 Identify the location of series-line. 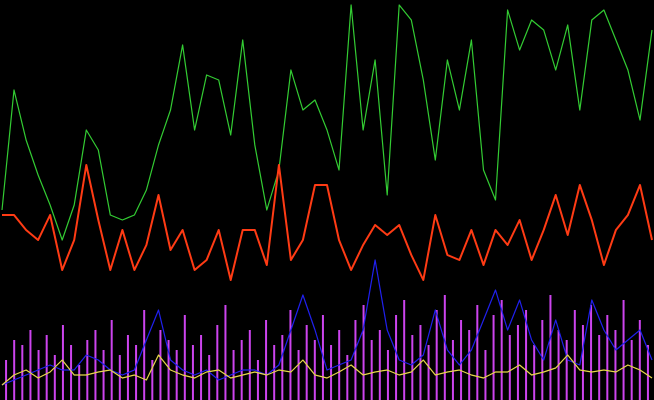
(327, 370).